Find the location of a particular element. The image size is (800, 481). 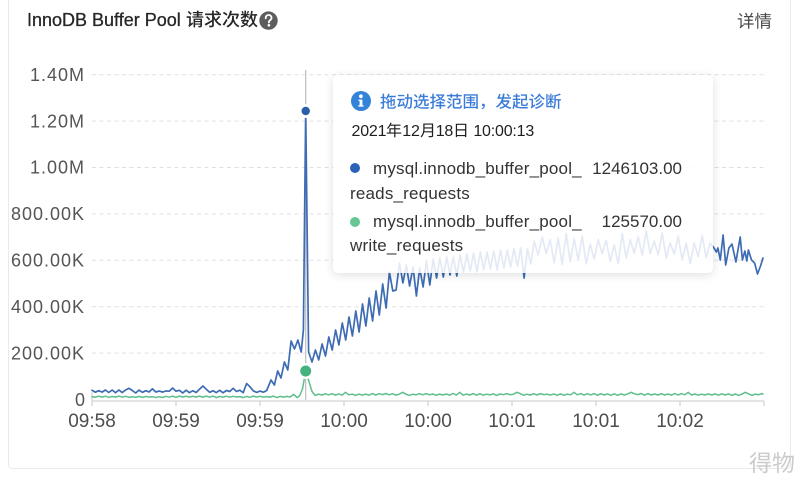

svg-text: 1.00M is located at coordinates (57, 168).